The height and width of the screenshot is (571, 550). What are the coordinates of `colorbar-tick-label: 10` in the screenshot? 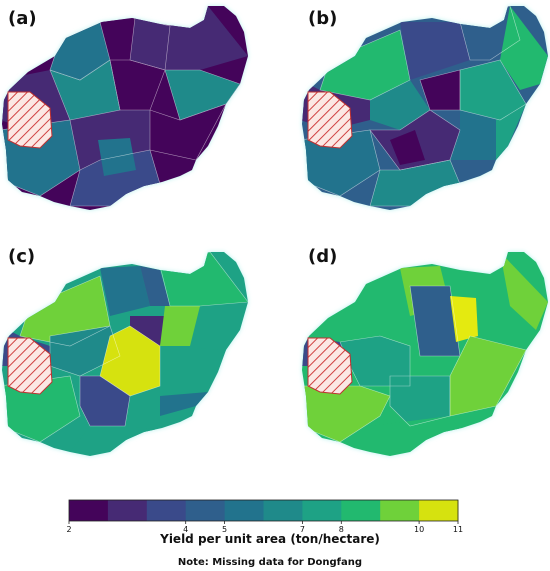 It's located at (419, 529).